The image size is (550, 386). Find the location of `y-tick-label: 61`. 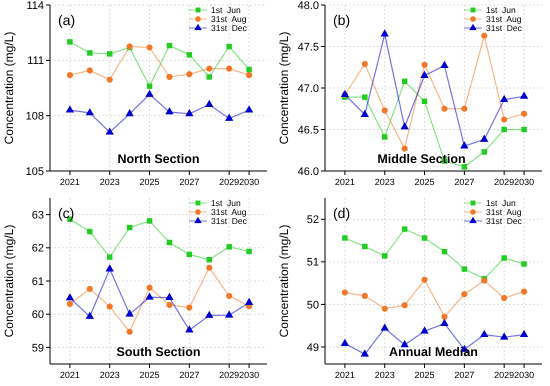

y-tick-label: 61 is located at coordinates (38, 282).